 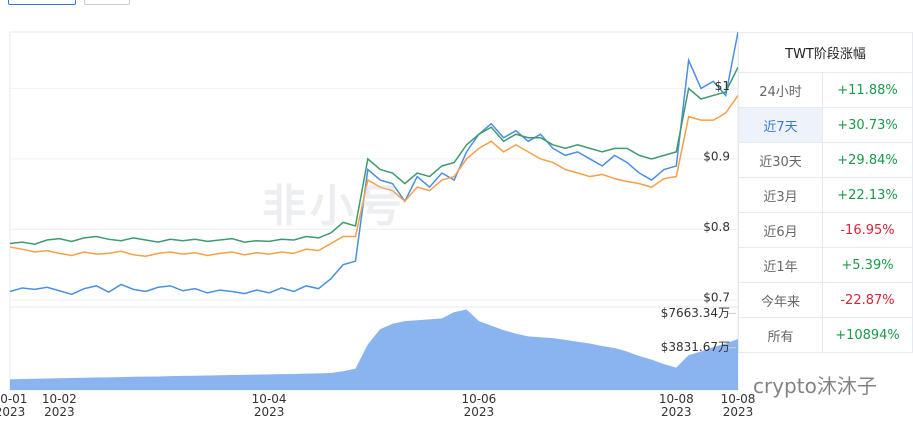 I want to click on period-label: 近3月, so click(x=780, y=195).